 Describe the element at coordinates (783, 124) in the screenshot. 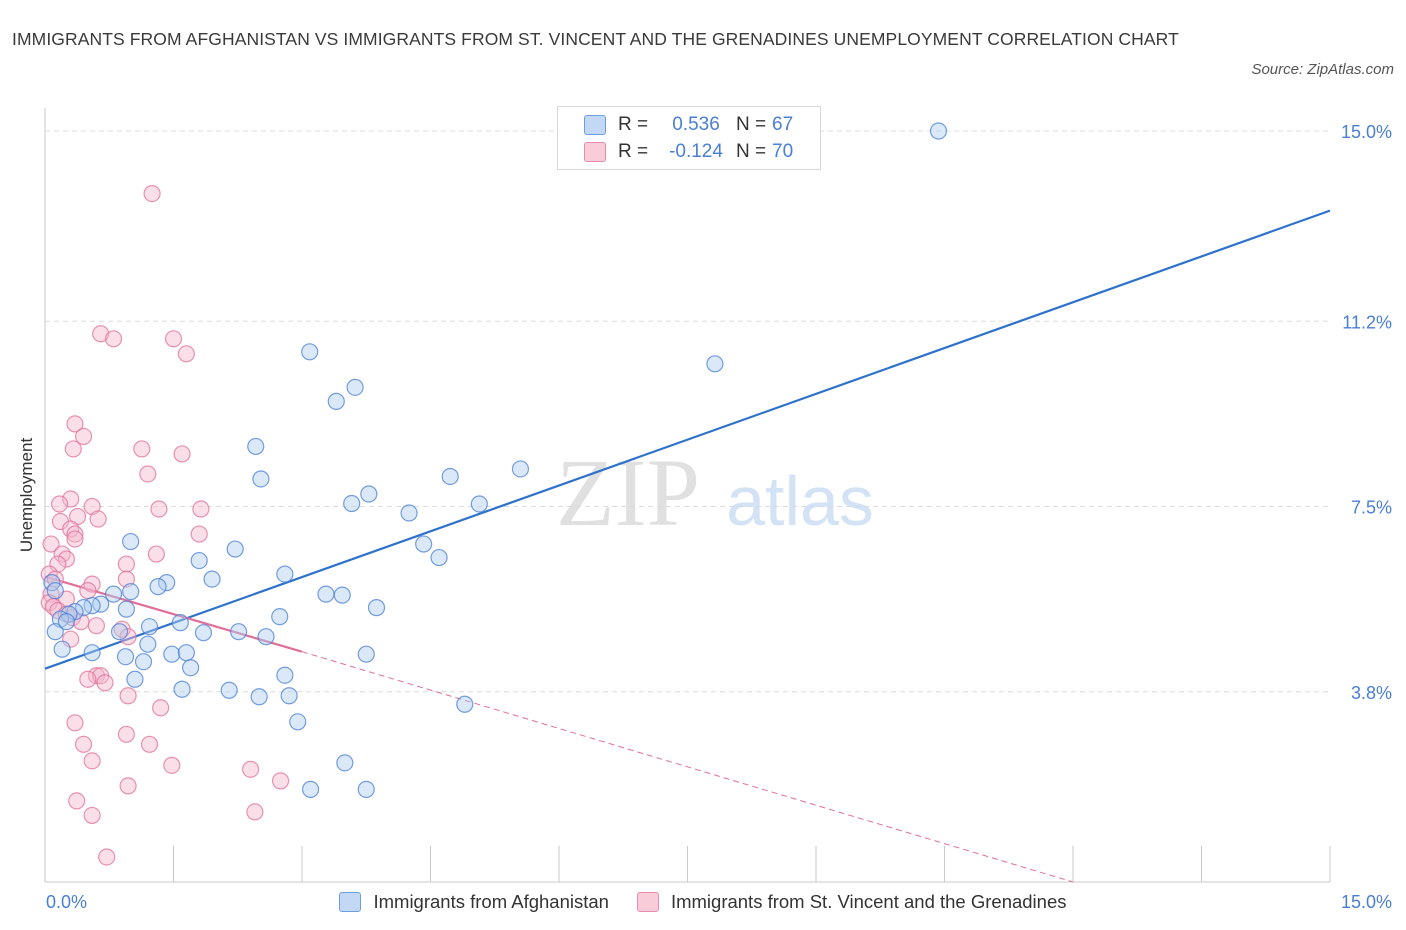

I see `n-value: 67` at that location.